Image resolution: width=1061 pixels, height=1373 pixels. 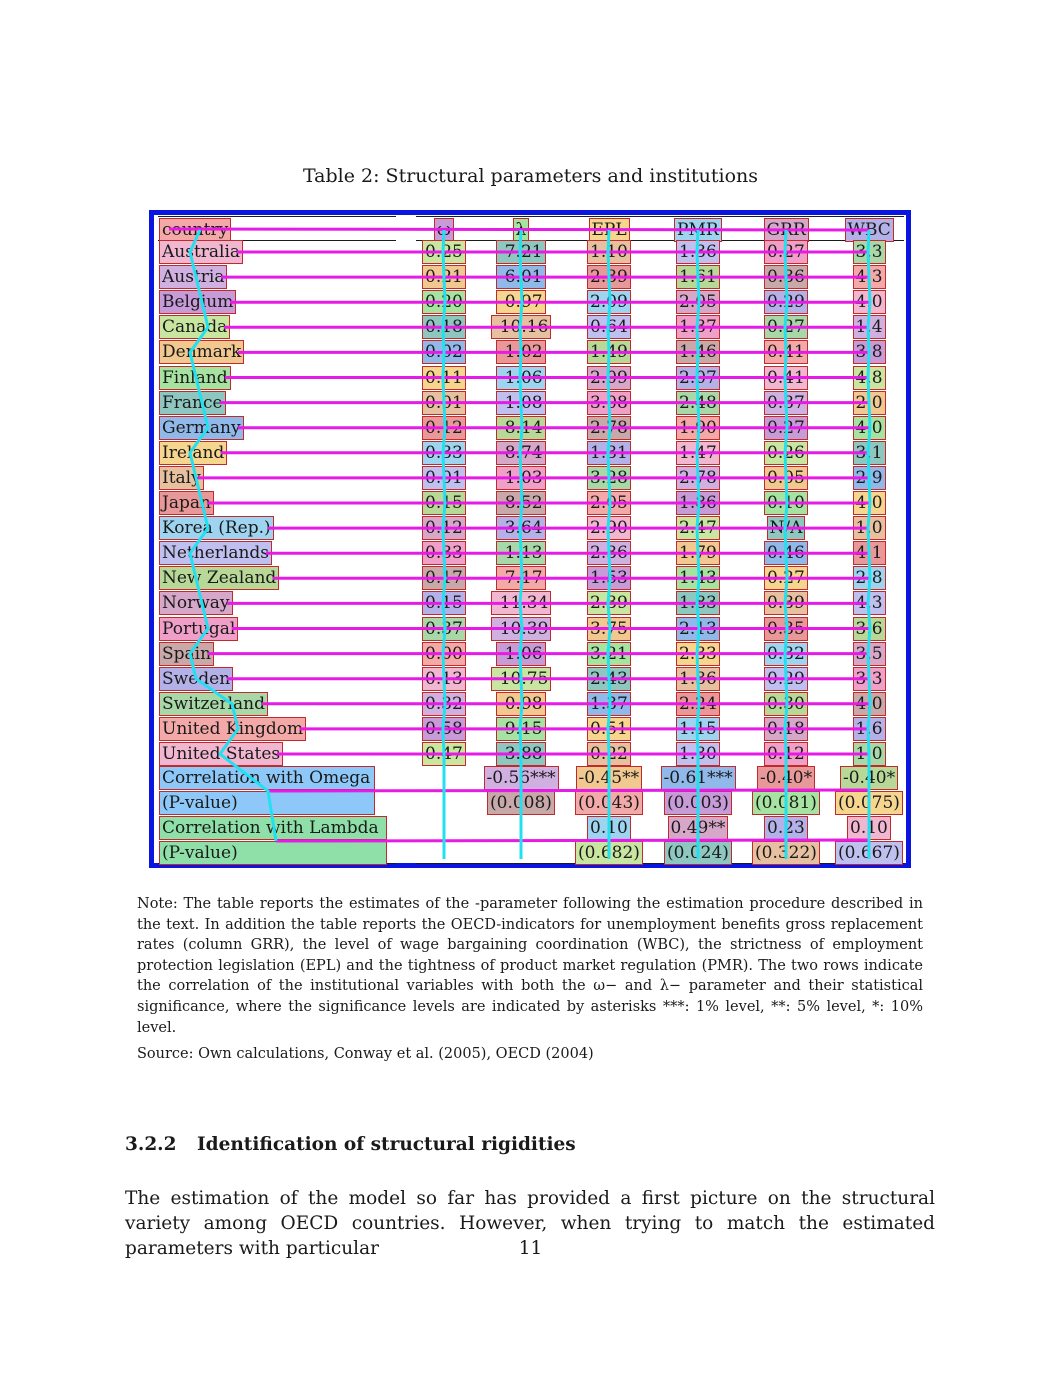 I want to click on correlation-omega-pvalue: (0.003), so click(x=698, y=803).